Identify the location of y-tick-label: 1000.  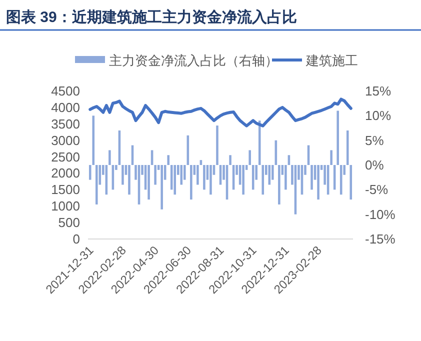
(65, 206).